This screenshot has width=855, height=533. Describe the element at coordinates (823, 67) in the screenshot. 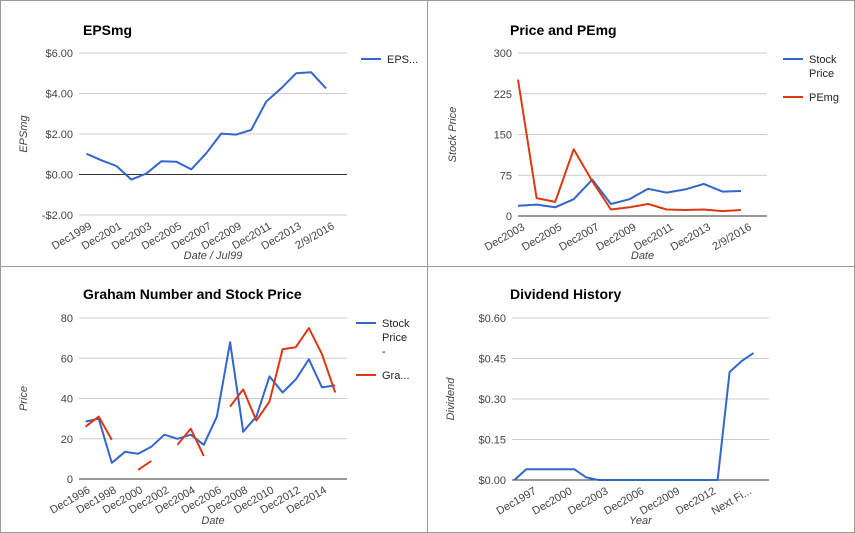

I see `legend-label: Stock Price` at that location.